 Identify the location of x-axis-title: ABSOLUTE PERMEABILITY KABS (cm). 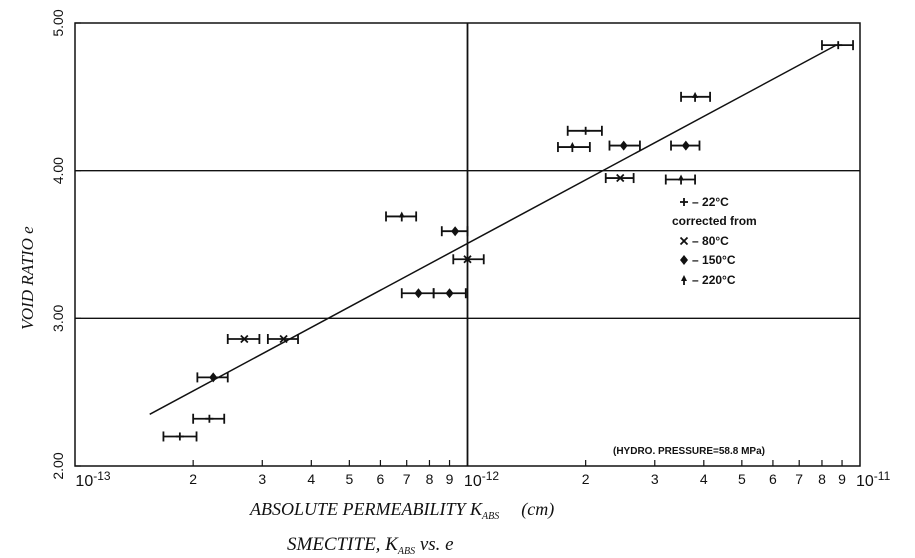
(401, 510).